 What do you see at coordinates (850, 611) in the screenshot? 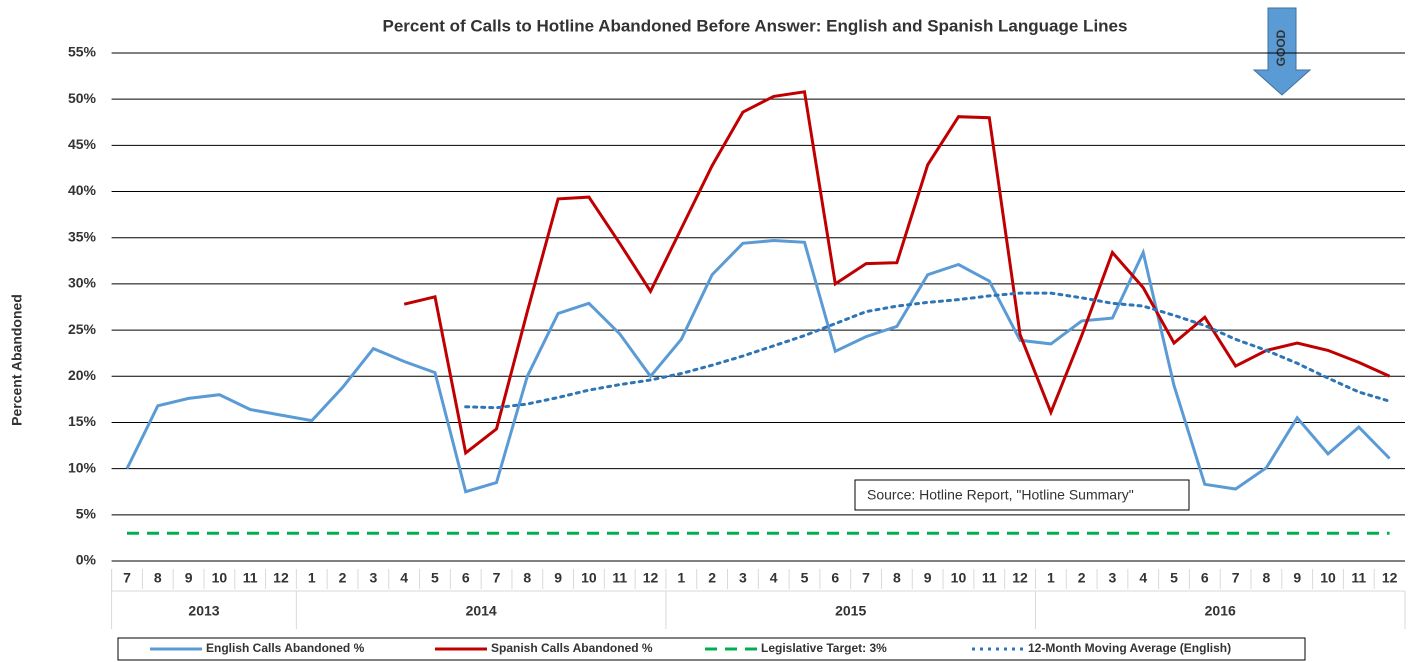
I see `x-group-label: 2015` at bounding box center [850, 611].